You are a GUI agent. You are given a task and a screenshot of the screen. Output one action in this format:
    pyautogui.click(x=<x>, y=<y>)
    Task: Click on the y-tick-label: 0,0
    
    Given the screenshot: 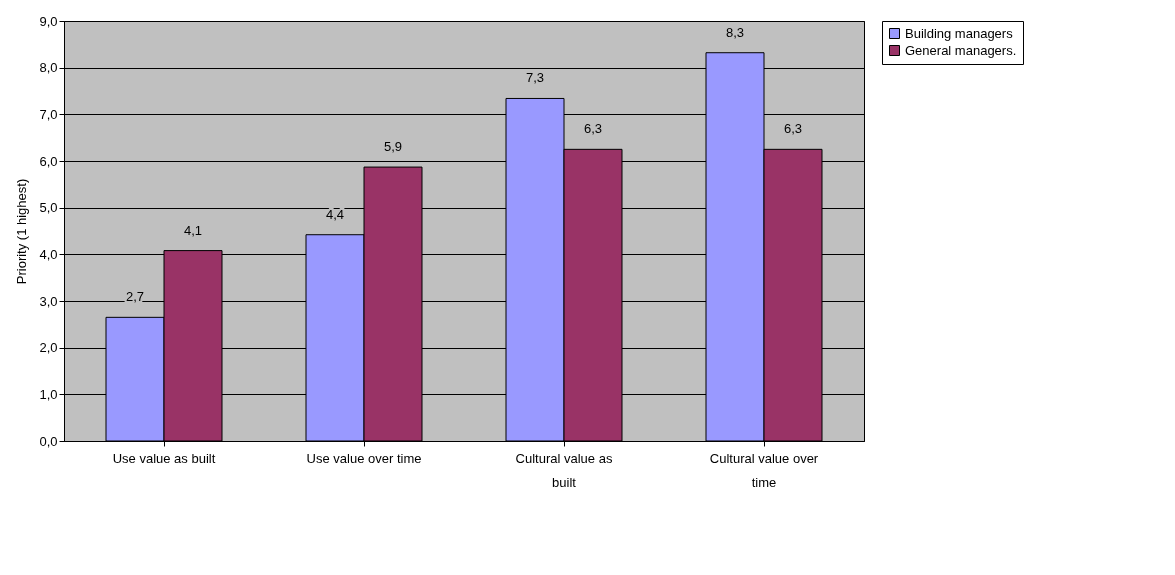 What is the action you would take?
    pyautogui.click(x=48, y=441)
    